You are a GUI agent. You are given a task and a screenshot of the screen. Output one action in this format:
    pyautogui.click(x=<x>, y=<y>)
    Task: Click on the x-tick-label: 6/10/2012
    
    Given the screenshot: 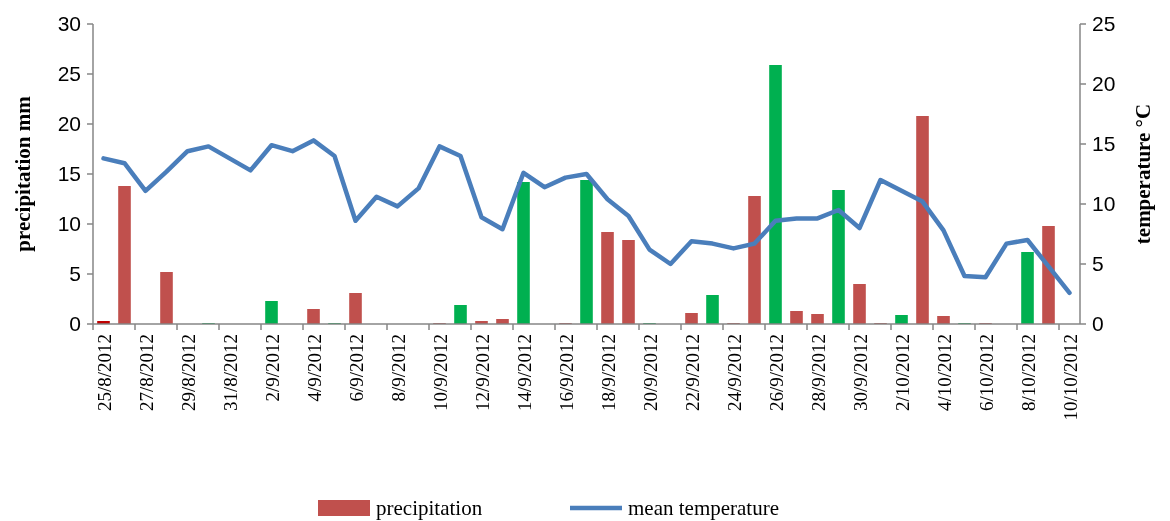 What is the action you would take?
    pyautogui.click(x=986, y=373)
    